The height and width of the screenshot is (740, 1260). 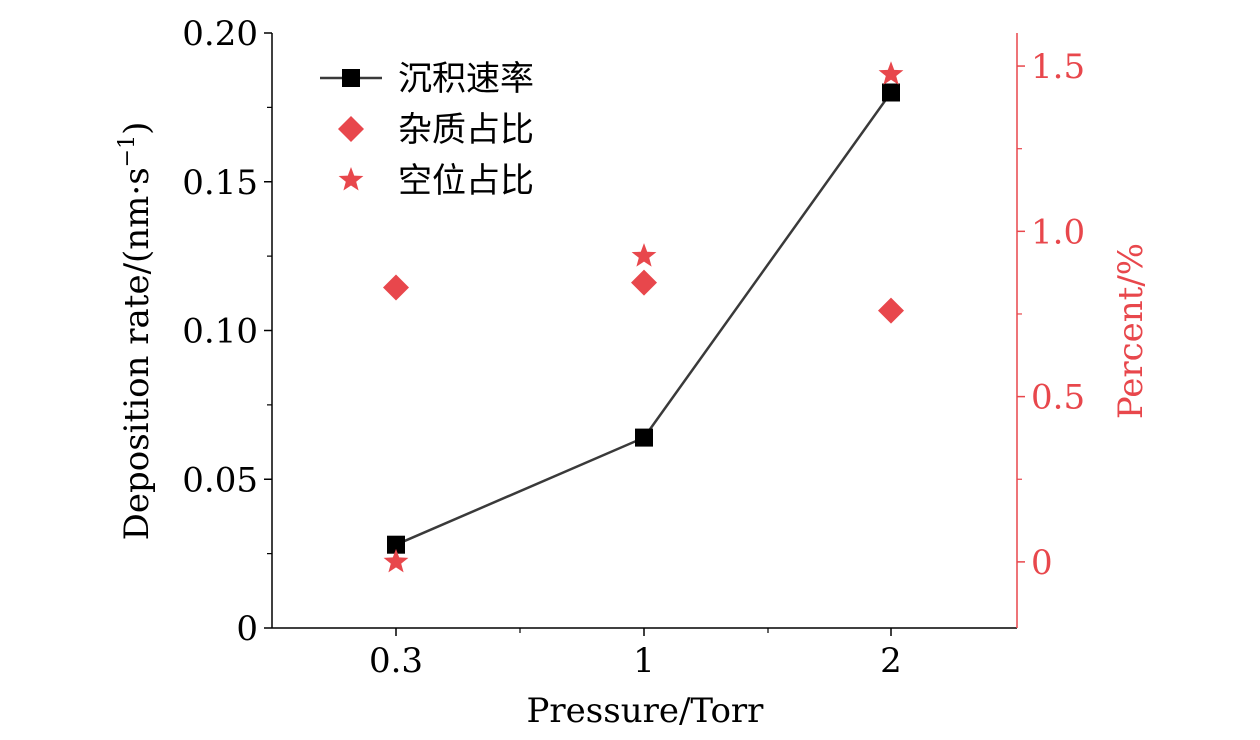 What do you see at coordinates (646, 711) in the screenshot?
I see `x-axis-title: Pressure/Torr` at bounding box center [646, 711].